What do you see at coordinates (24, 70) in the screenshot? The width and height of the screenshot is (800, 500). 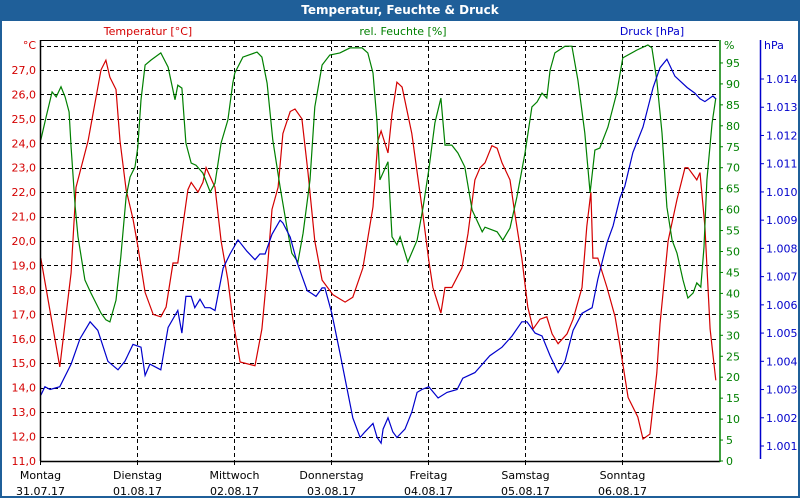 I see `temperature-tick-label: 27,0` at bounding box center [24, 70].